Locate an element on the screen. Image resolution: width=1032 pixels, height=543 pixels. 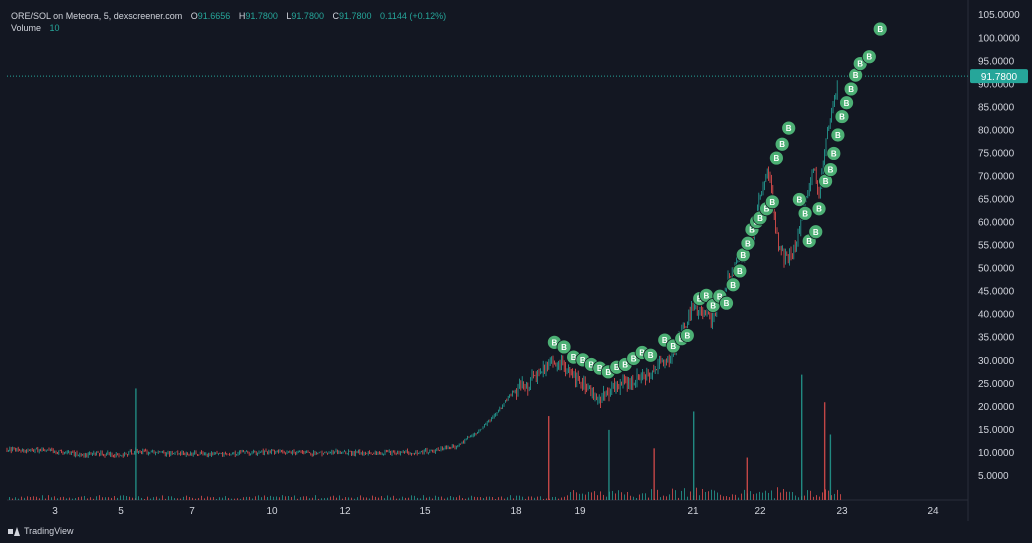
x-tick-label: 22 is located at coordinates (760, 511).